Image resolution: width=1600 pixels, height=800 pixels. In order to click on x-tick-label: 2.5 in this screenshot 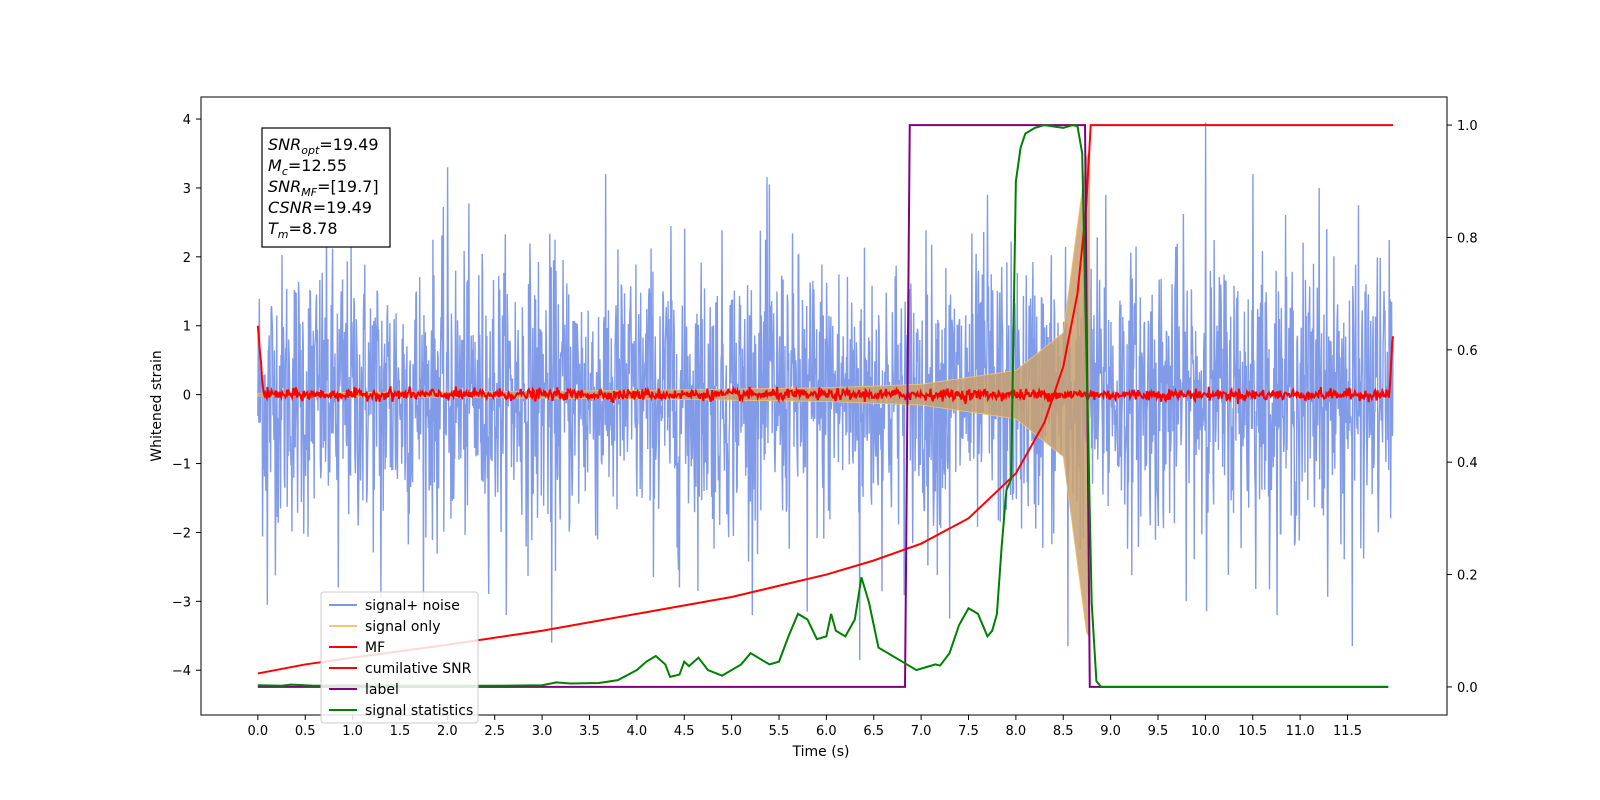, I will do `click(494, 731)`.